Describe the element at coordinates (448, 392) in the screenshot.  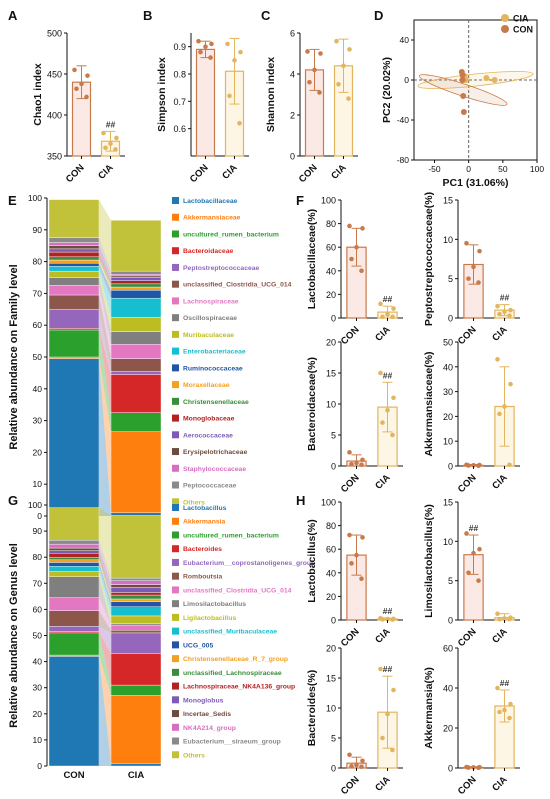
I see `y-tick-label: 30` at that location.